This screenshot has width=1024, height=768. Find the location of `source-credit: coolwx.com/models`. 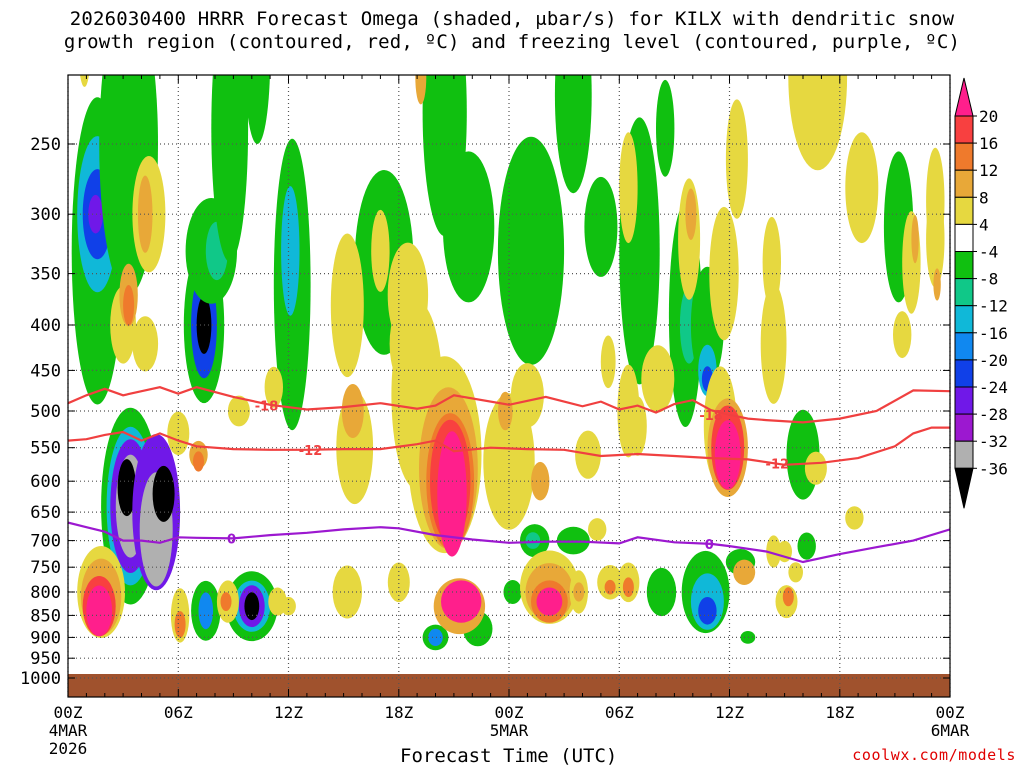

source-credit: coolwx.com/models is located at coordinates (934, 755).